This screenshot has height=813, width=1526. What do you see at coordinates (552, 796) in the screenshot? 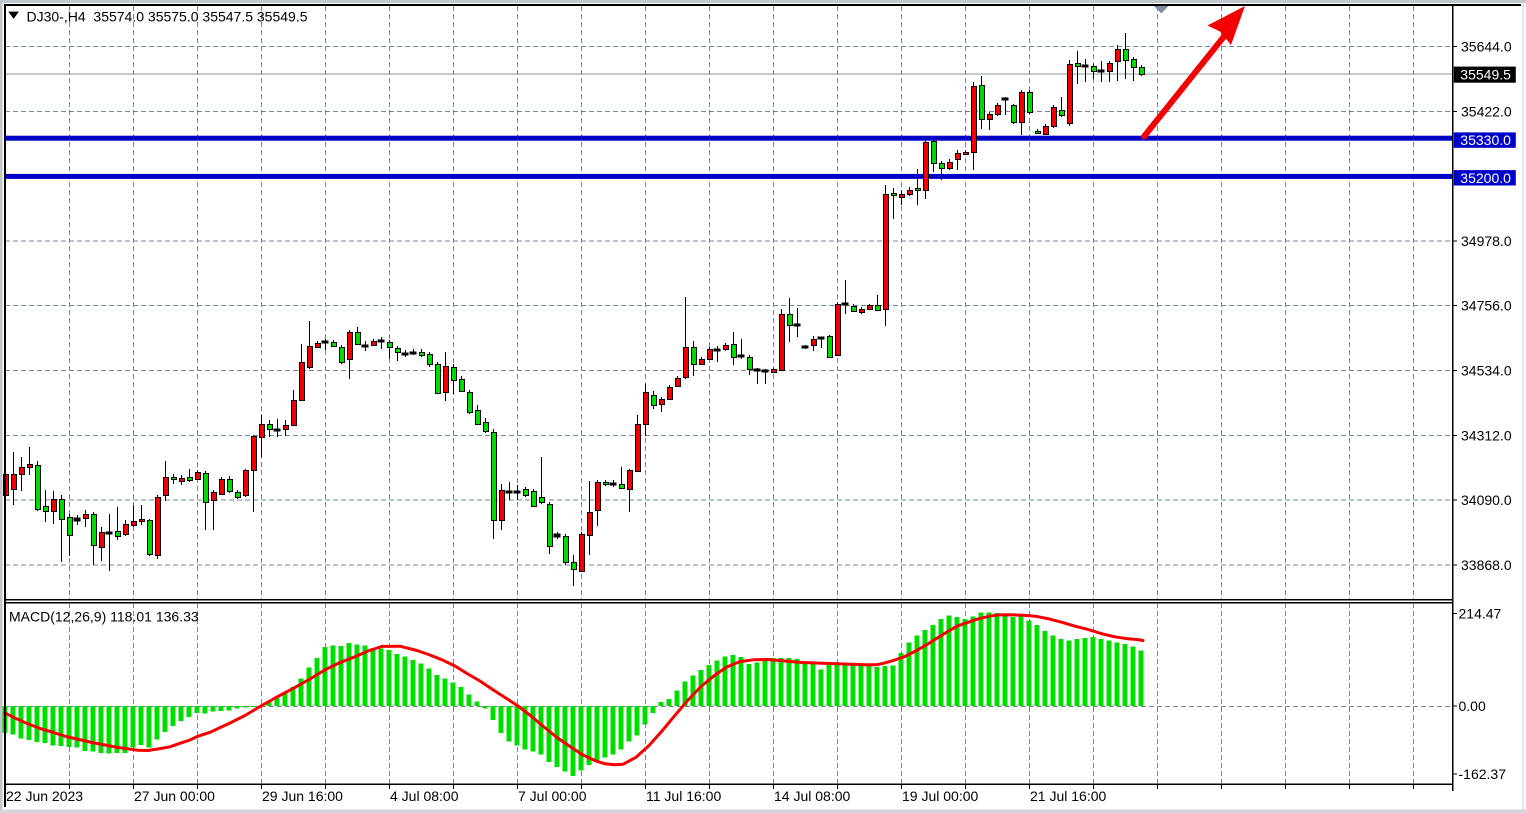
I see `svg-text: 7 Jul 00:00` at bounding box center [552, 796].